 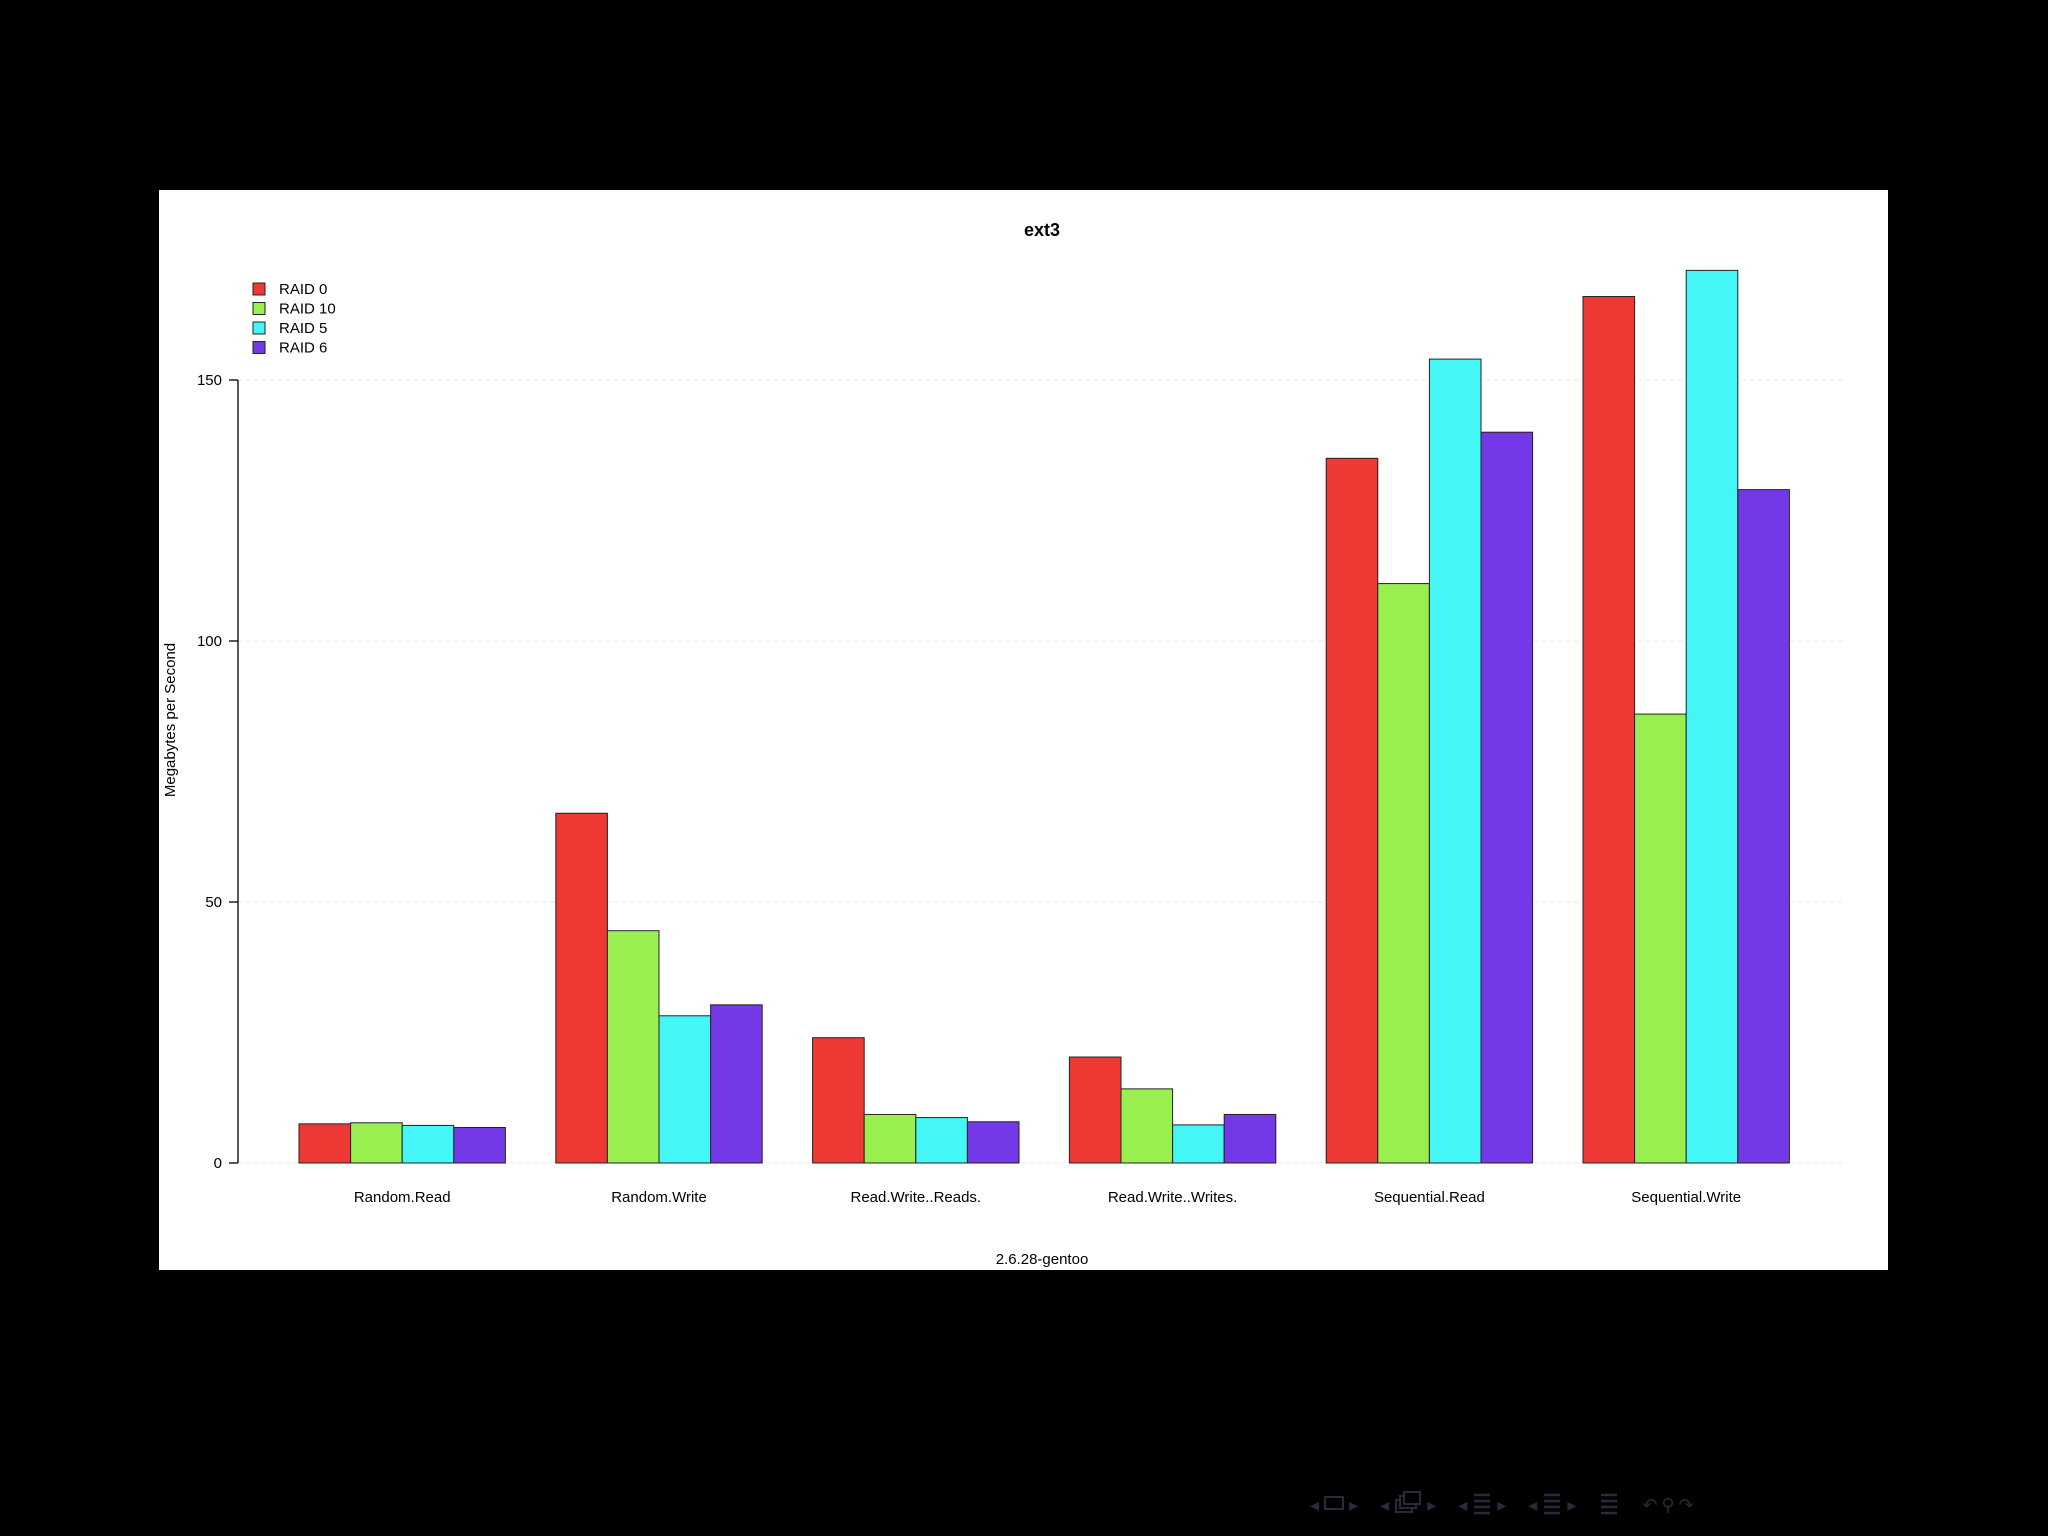 I want to click on legend-label: RAID 0, so click(x=303, y=289).